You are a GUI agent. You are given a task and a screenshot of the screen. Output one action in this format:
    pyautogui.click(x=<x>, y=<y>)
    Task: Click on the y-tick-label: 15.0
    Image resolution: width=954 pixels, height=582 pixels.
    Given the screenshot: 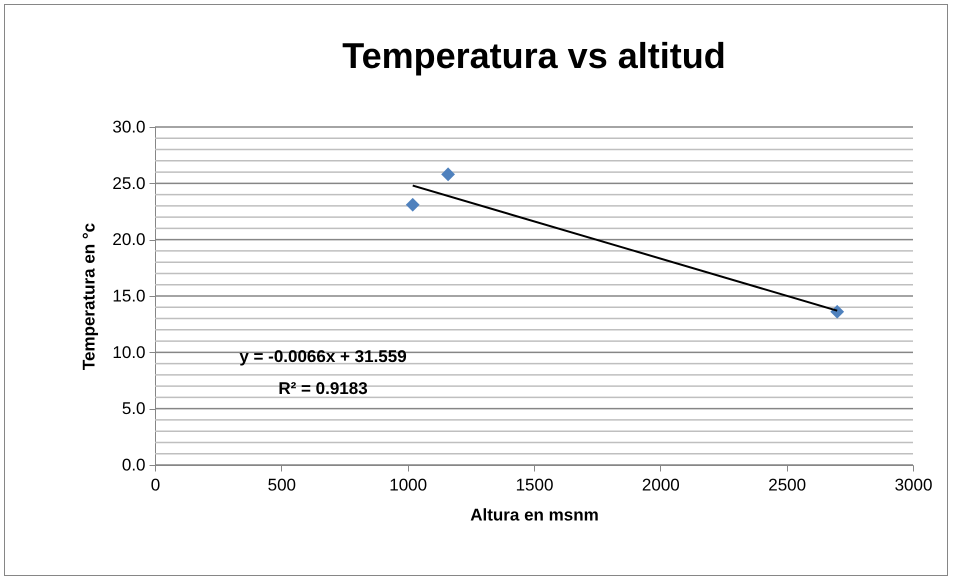 What is the action you would take?
    pyautogui.click(x=129, y=296)
    